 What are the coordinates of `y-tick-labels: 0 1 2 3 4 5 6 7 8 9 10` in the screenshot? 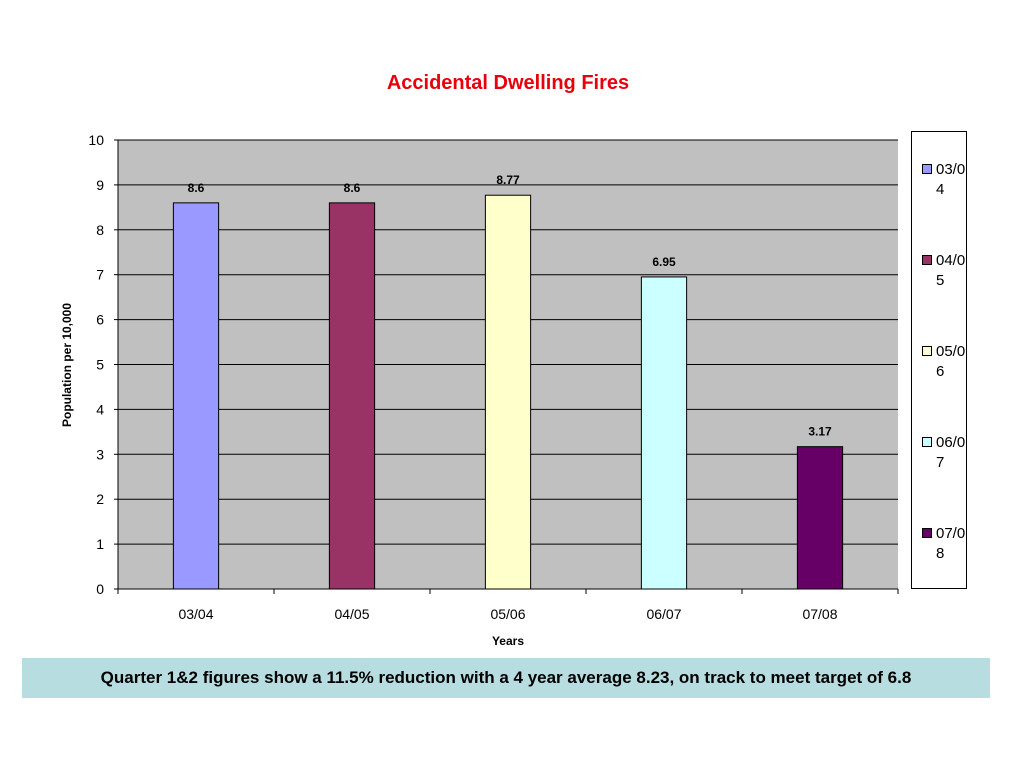 It's located at (96, 364).